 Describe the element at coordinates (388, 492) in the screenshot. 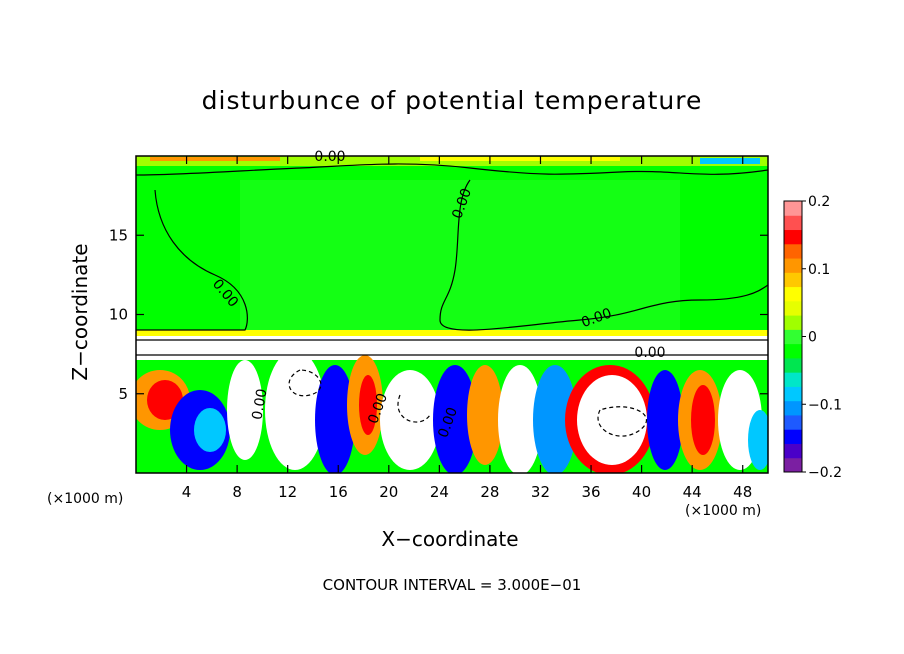

I see `x-tick-label: 20` at that location.